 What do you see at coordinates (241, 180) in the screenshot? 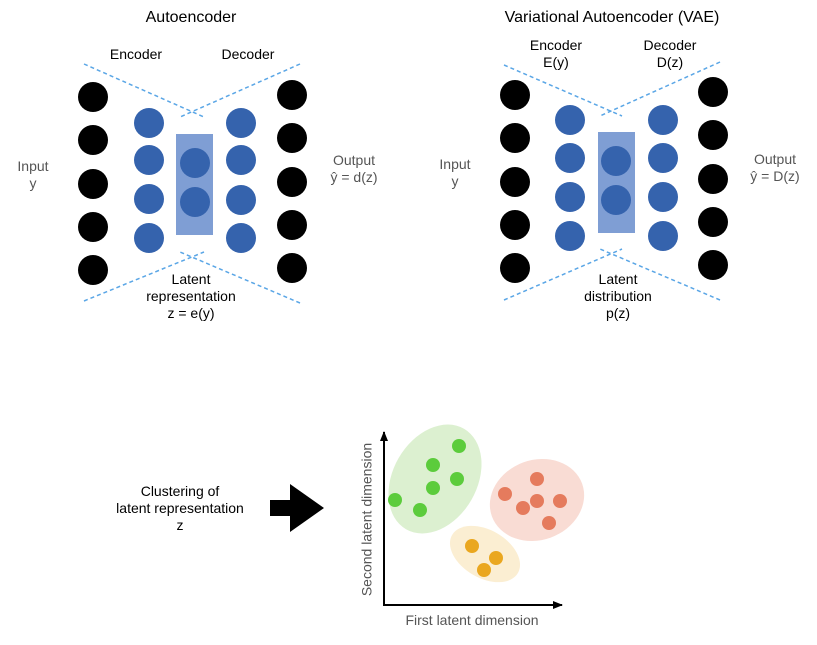
I see `autoencoder-decoder-layer` at bounding box center [241, 180].